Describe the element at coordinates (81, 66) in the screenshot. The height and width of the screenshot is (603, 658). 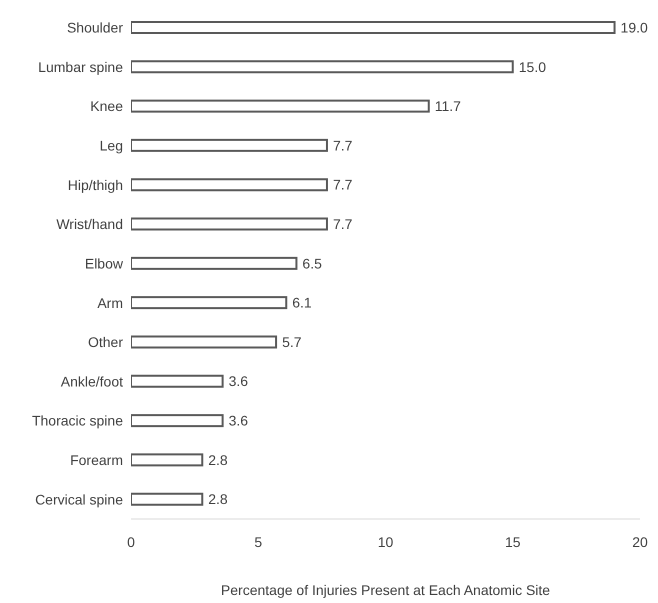
I see `y-tick-label: Lumbar spine` at that location.